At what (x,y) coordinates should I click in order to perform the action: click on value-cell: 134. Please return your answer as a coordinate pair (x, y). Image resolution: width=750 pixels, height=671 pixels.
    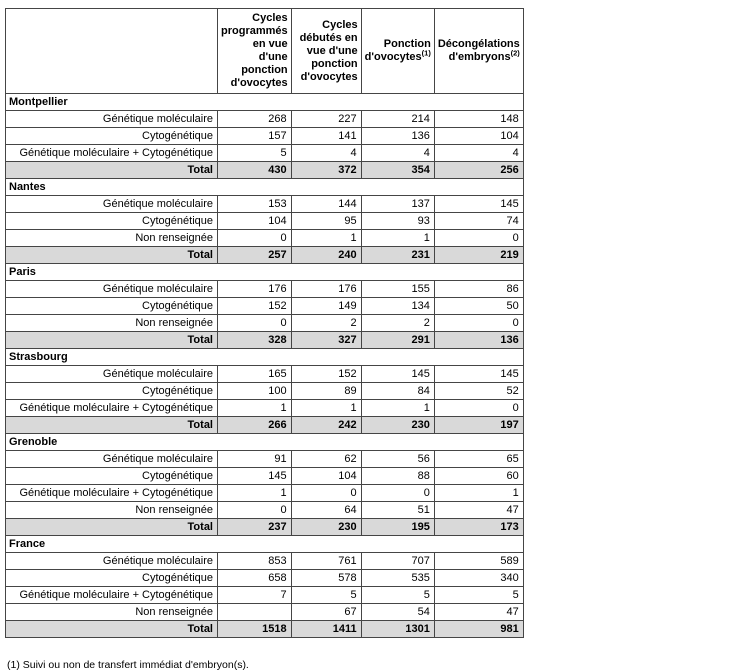
    Looking at the image, I should click on (397, 306).